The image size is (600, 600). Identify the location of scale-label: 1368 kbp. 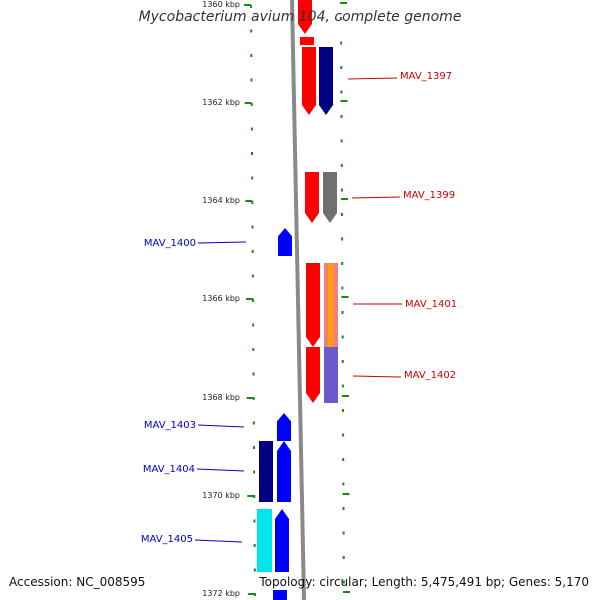
(221, 397).